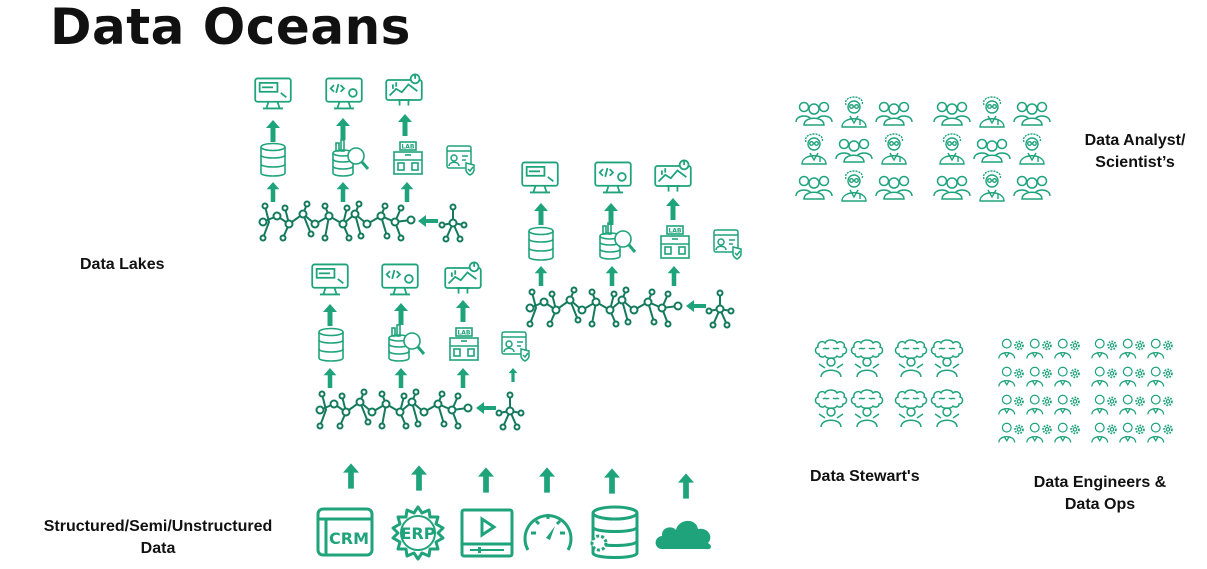 Image resolution: width=1207 pixels, height=569 pixels. What do you see at coordinates (418, 533) in the screenshot?
I see `erp-label: ERP` at bounding box center [418, 533].